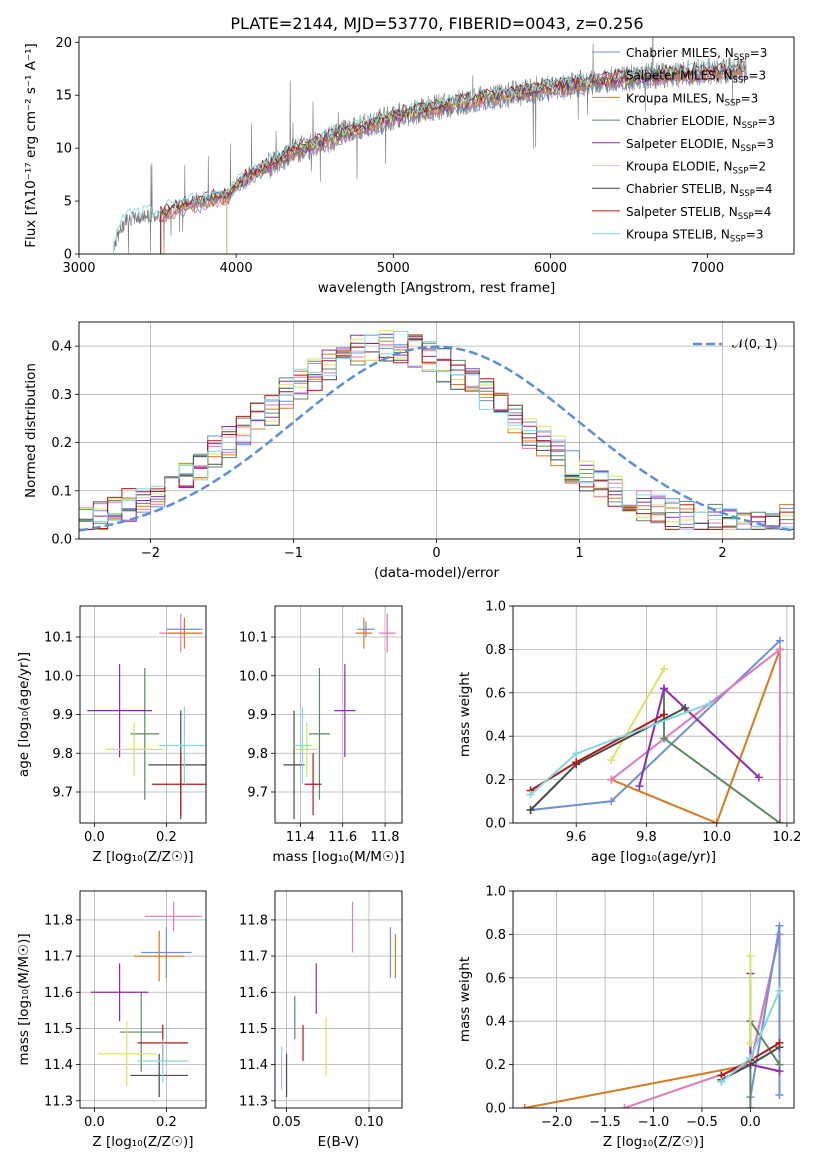 The image size is (819, 1170). I want to click on legend-count: =2, so click(757, 167).